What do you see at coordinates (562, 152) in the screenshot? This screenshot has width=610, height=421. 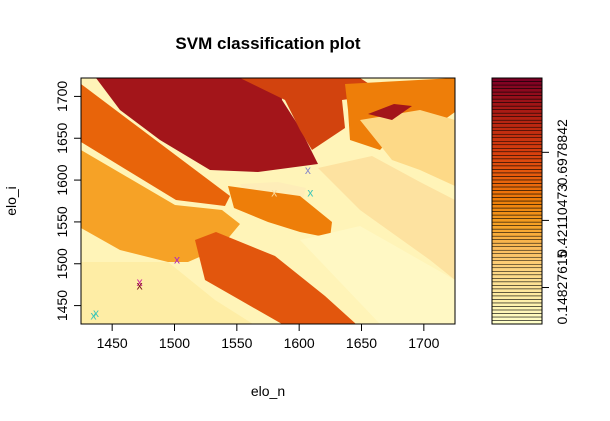 I see `color-key-label: 0.6978842` at bounding box center [562, 152].